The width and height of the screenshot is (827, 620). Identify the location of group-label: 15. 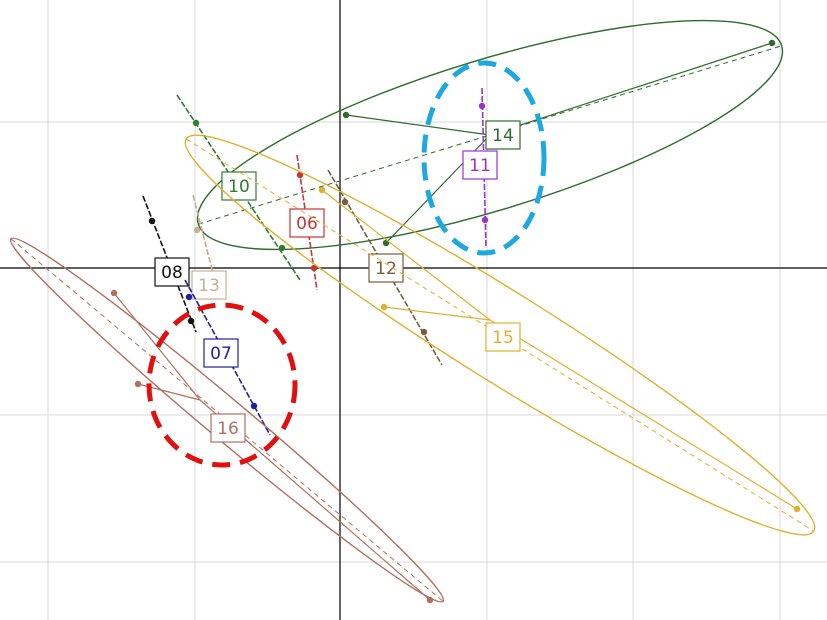
(503, 338).